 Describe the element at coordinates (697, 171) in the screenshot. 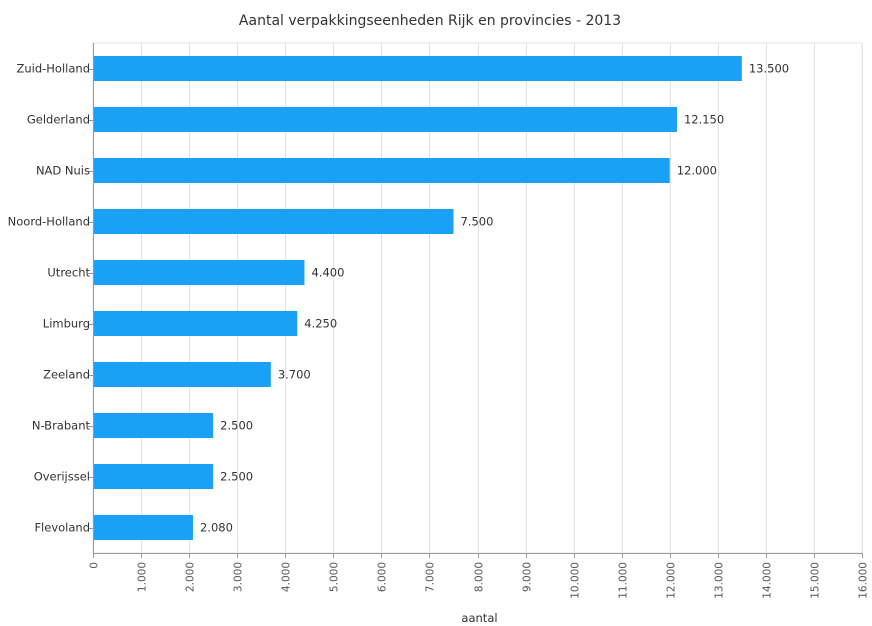

I see `value-label: 12.000` at that location.